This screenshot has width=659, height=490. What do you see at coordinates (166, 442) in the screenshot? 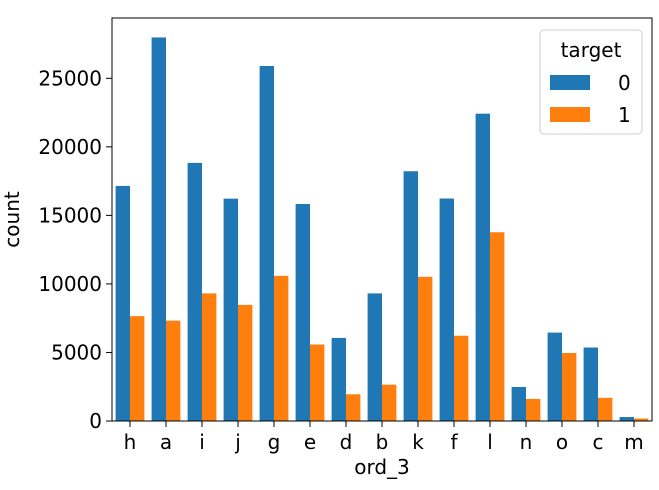
I see `x-tick-label-a: a` at bounding box center [166, 442].